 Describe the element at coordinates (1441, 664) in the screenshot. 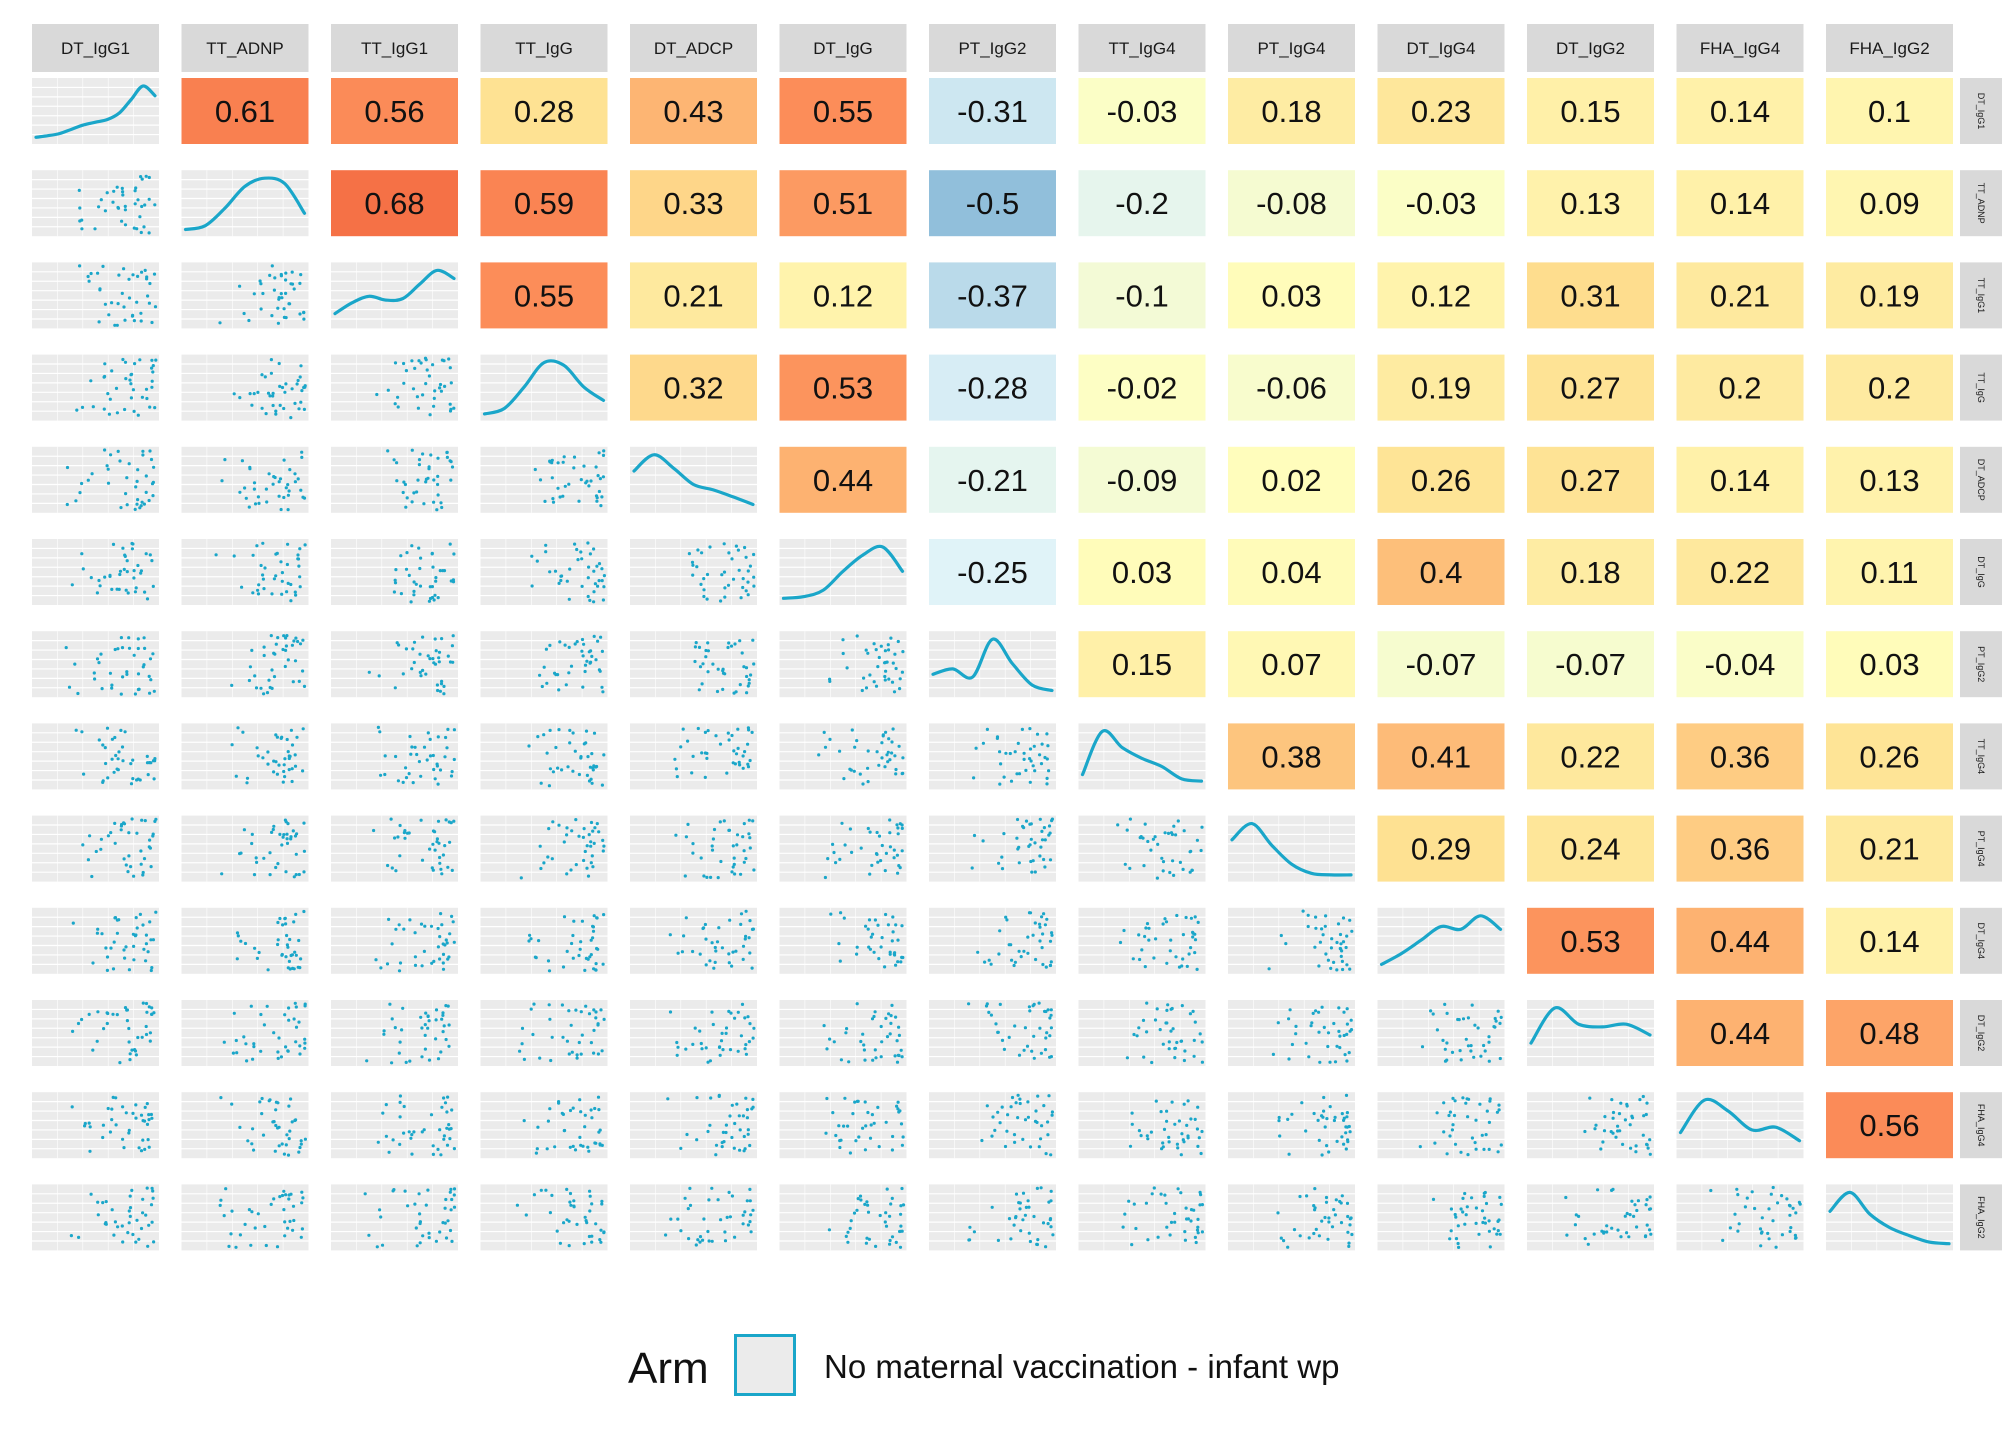

I see `correlation-value: -0.07` at that location.